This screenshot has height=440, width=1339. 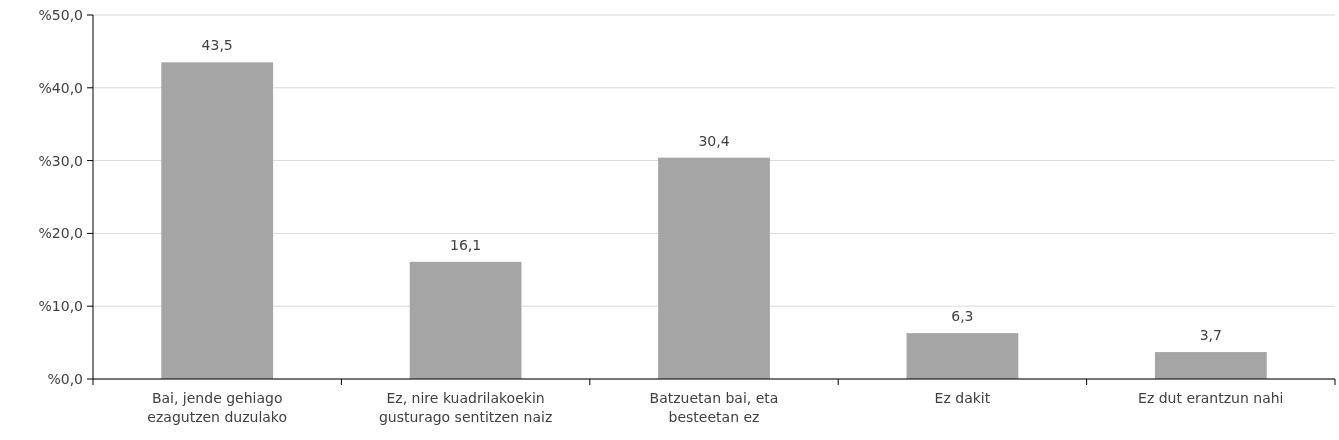 What do you see at coordinates (466, 244) in the screenshot?
I see `data-label: 16,1` at bounding box center [466, 244].